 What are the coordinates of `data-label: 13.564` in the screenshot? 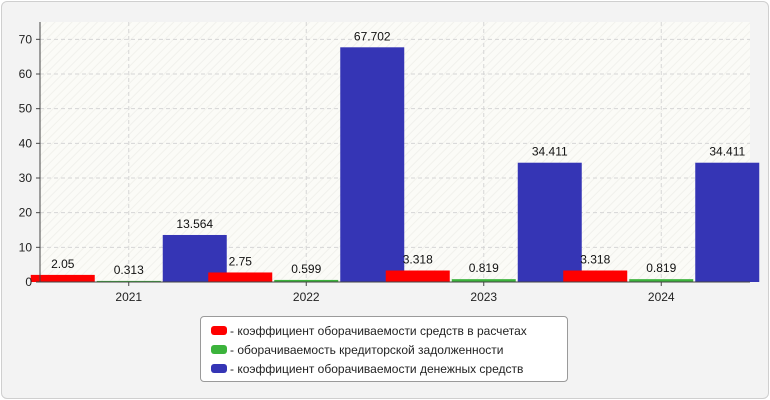 It's located at (194, 224).